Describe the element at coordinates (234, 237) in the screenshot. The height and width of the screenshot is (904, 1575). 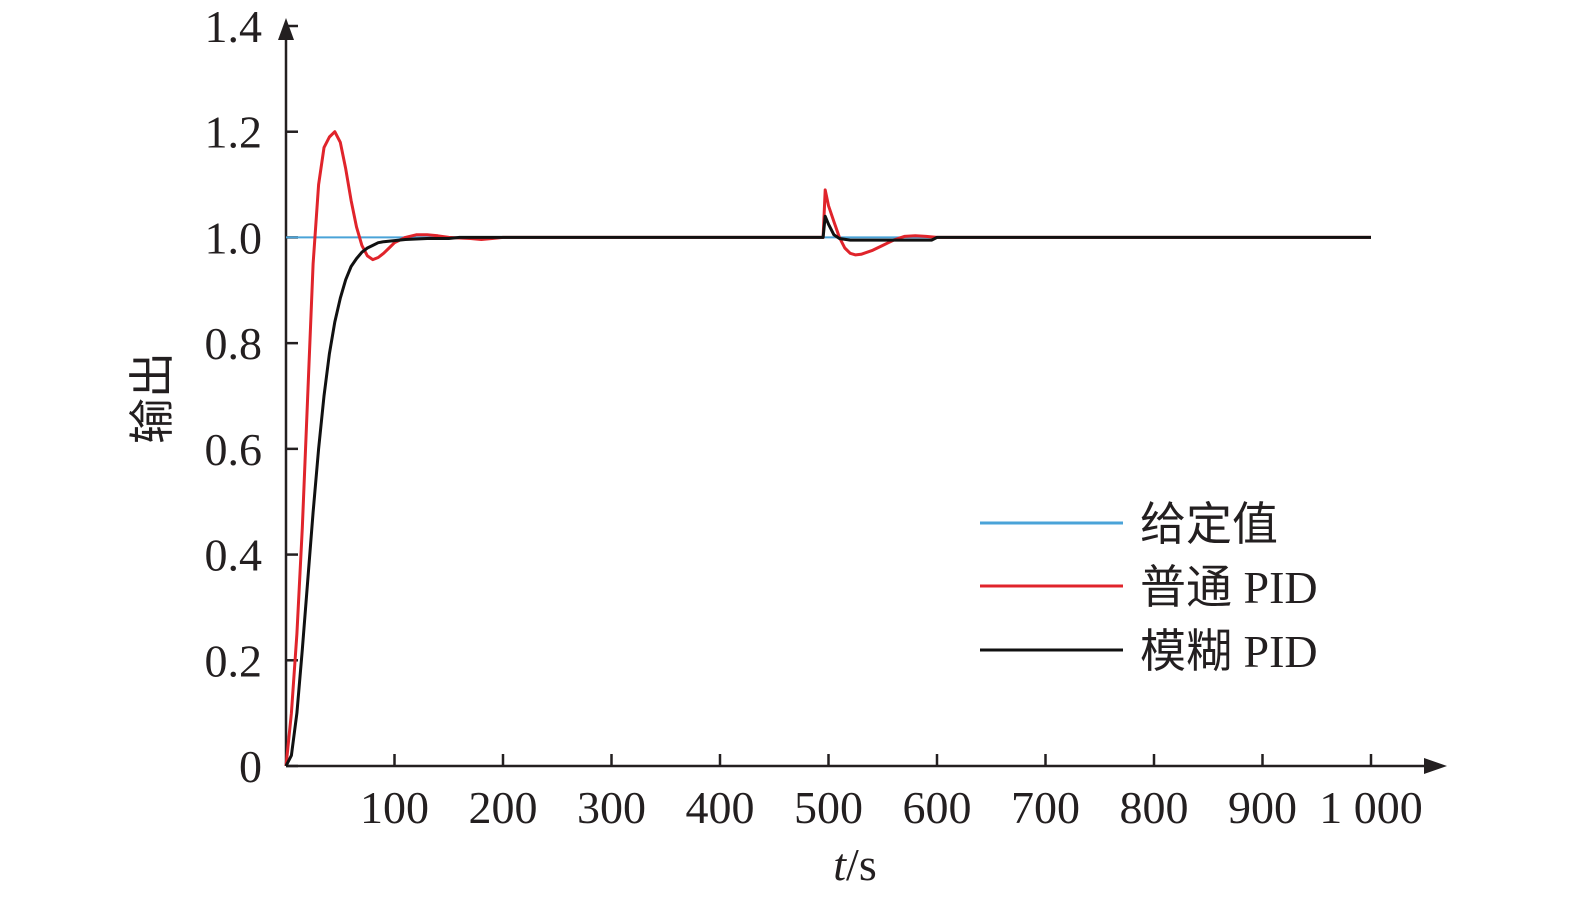
I see `y-tick-label: 1.0` at that location.